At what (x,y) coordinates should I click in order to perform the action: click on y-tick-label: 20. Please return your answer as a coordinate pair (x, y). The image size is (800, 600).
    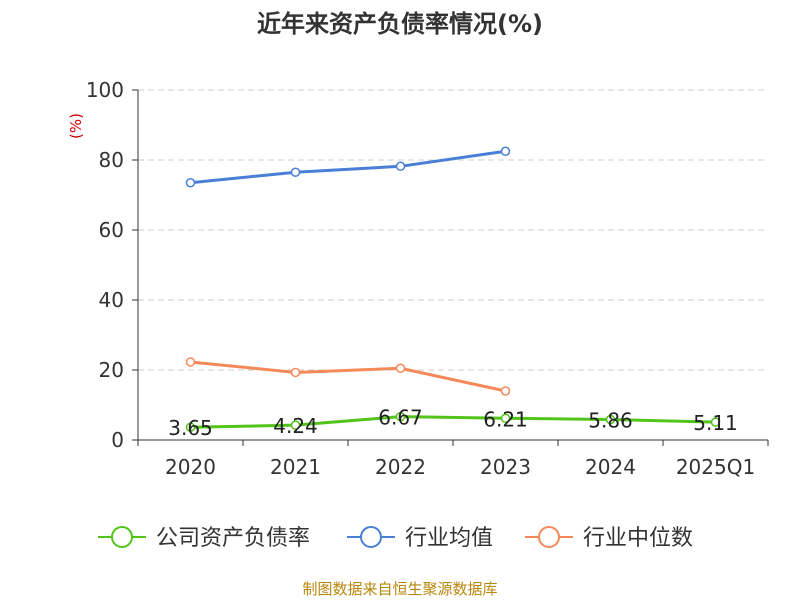
    Looking at the image, I should click on (111, 370).